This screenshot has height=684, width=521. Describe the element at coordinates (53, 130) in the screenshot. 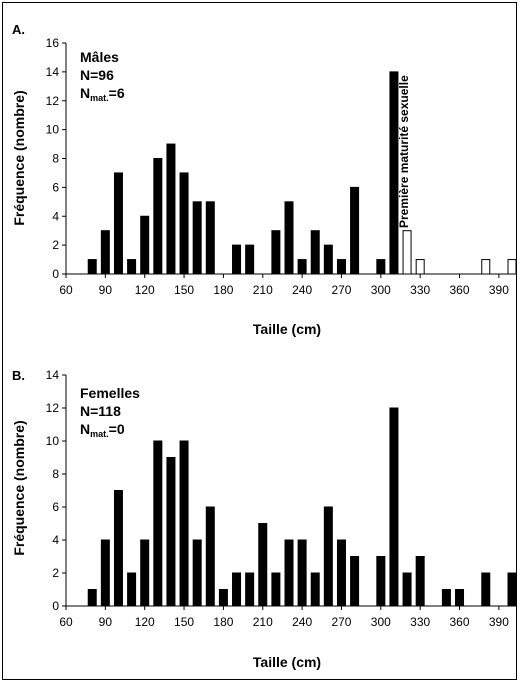

I see `panel-a-ytick-label: 10` at that location.